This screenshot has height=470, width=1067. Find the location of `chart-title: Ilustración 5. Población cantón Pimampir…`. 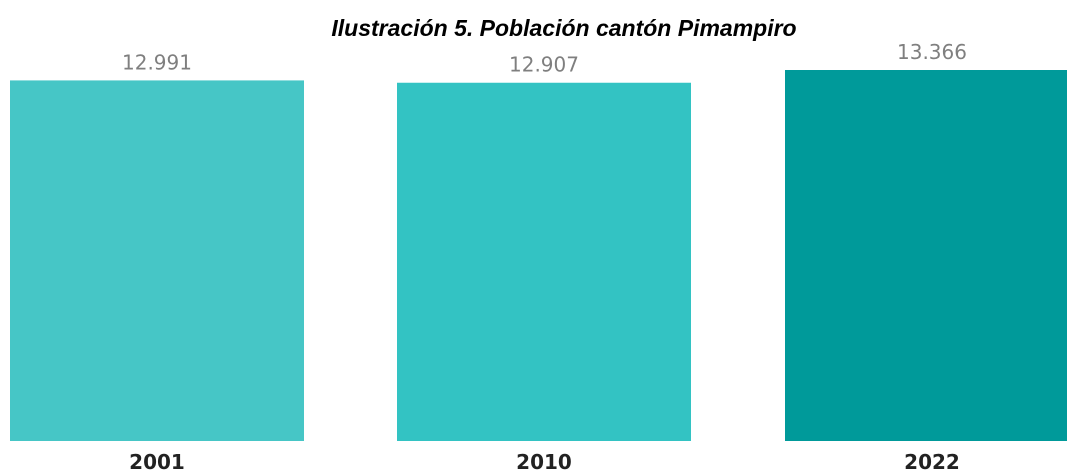

chart-title: Ilustración 5. Población cantón Pimampir… is located at coordinates (564, 28).